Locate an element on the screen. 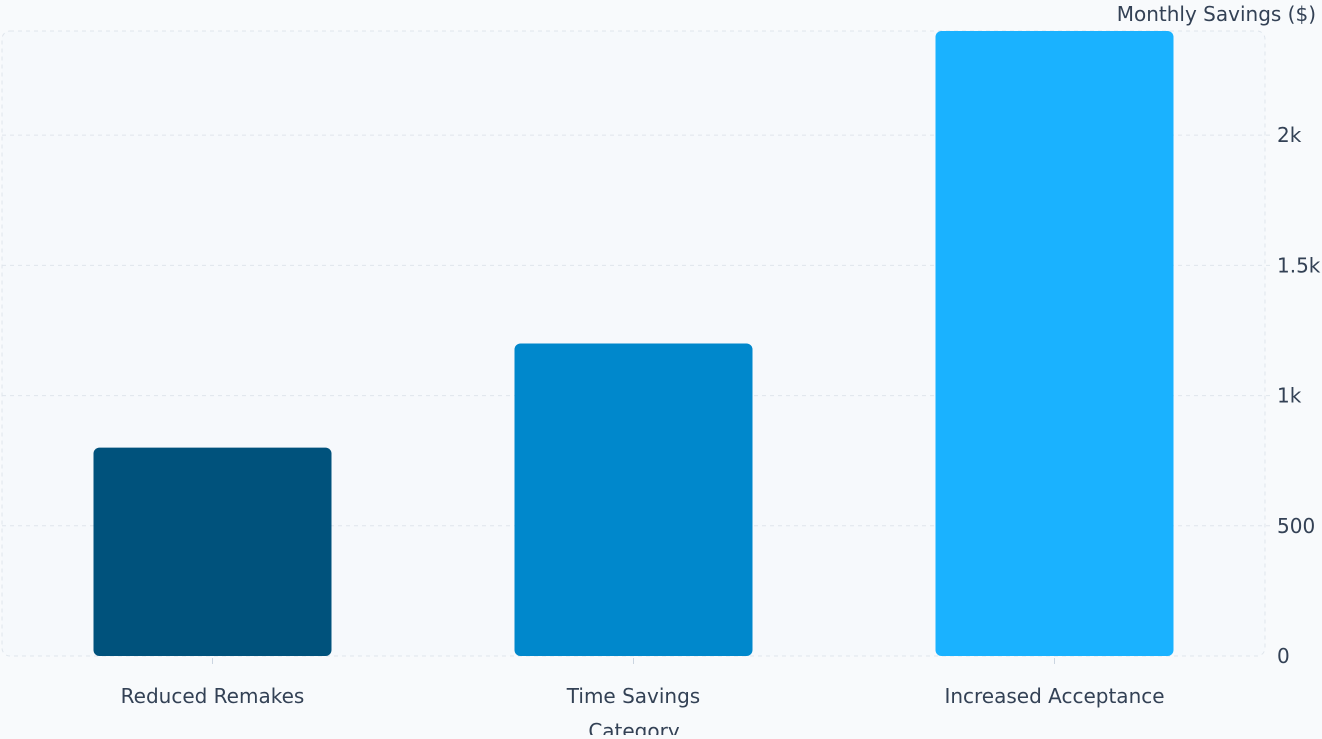 The height and width of the screenshot is (739, 1322). y-axis-label: Monthly Savings ($) is located at coordinates (1216, 14).